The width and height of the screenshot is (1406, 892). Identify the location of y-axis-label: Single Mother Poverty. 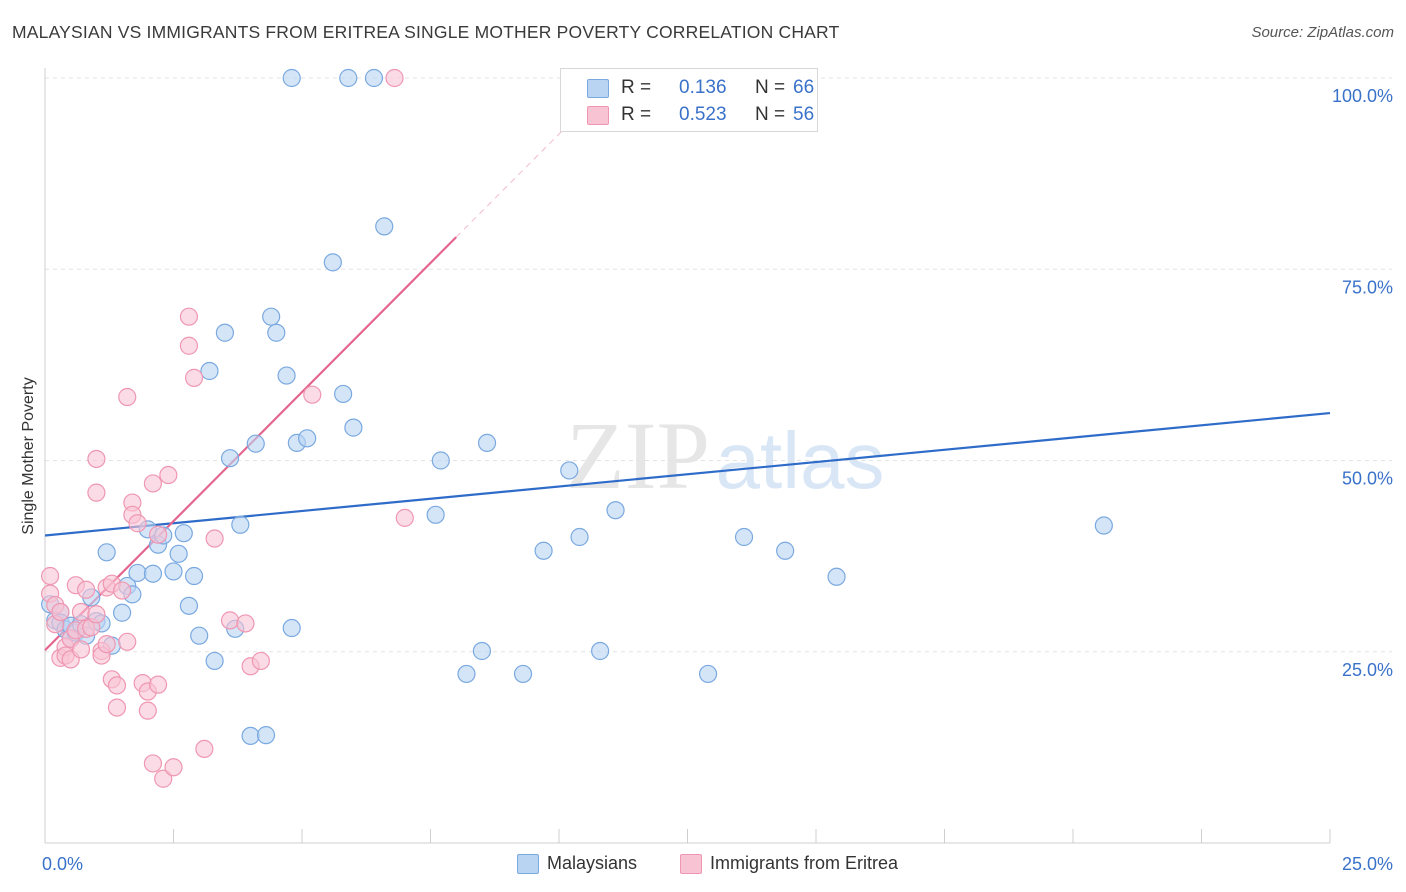
(28, 456).